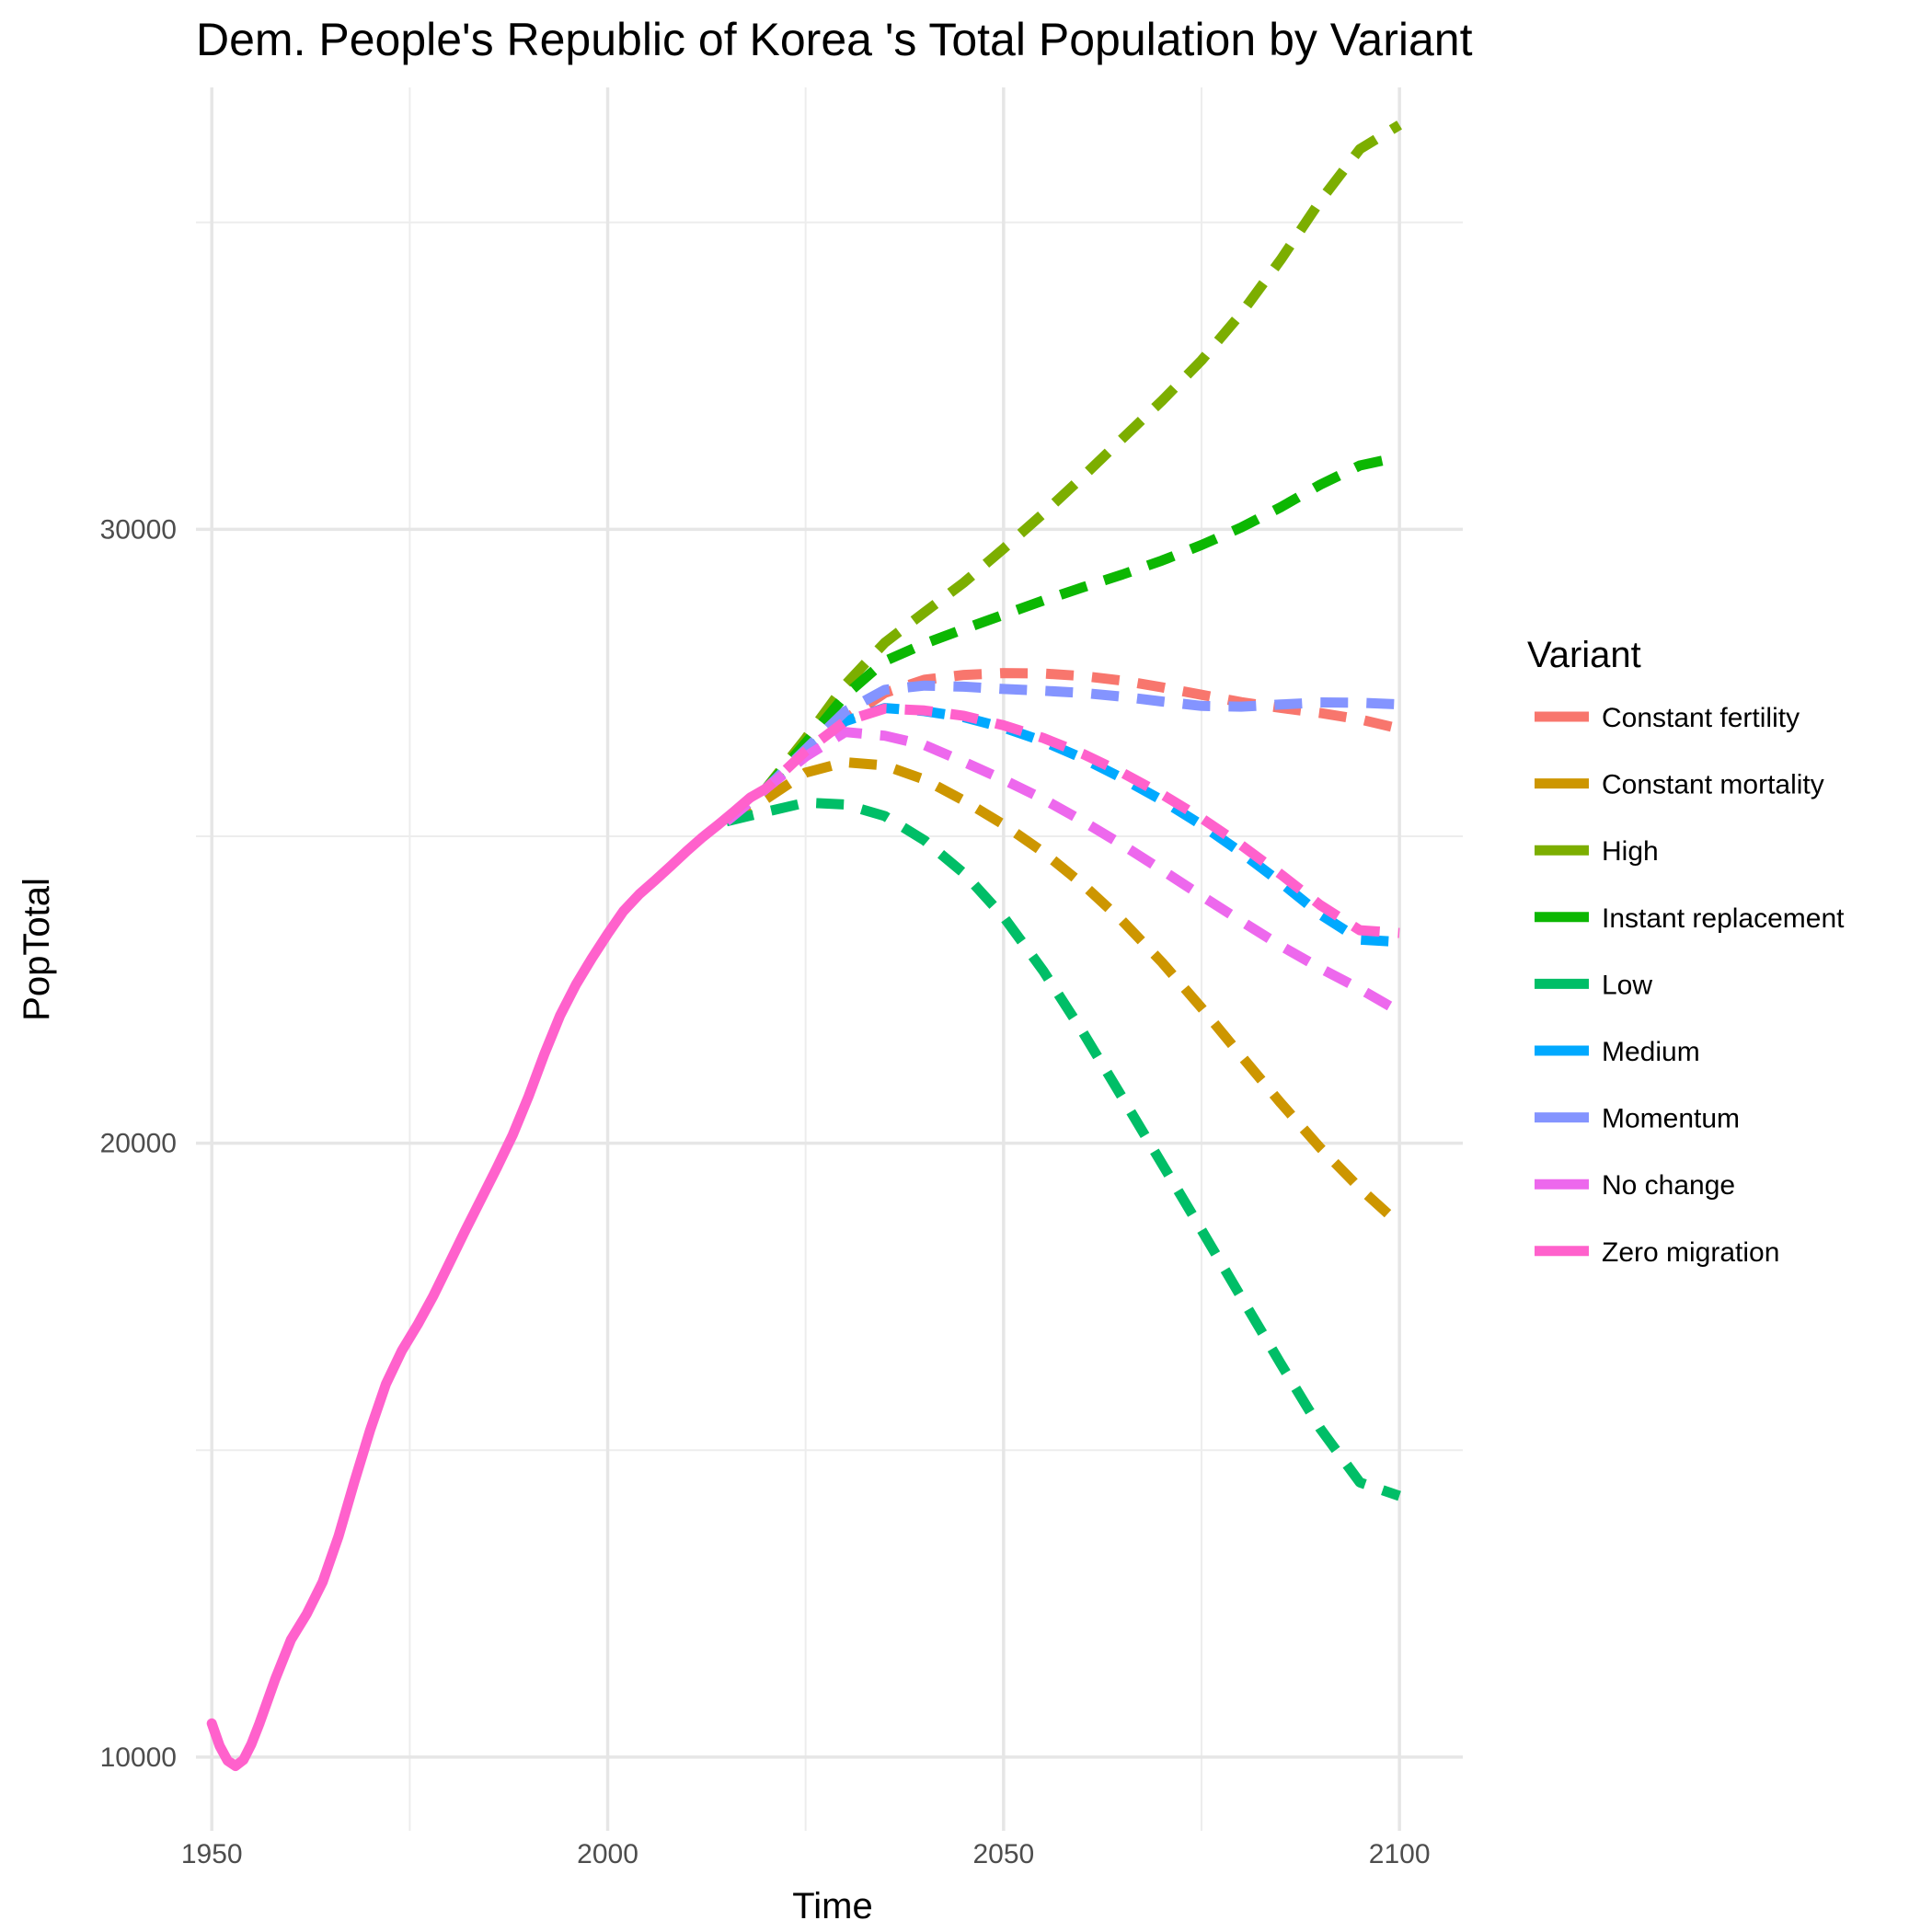  I want to click on legend-label-zero-migration: Zero migration, so click(1690, 1252).